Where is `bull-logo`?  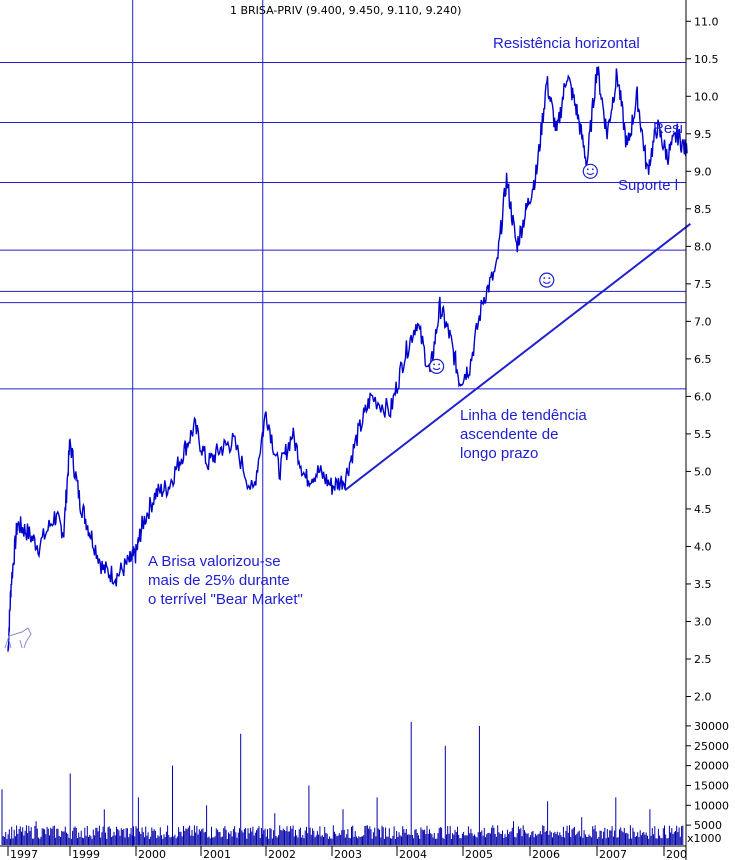 bull-logo is located at coordinates (18, 638).